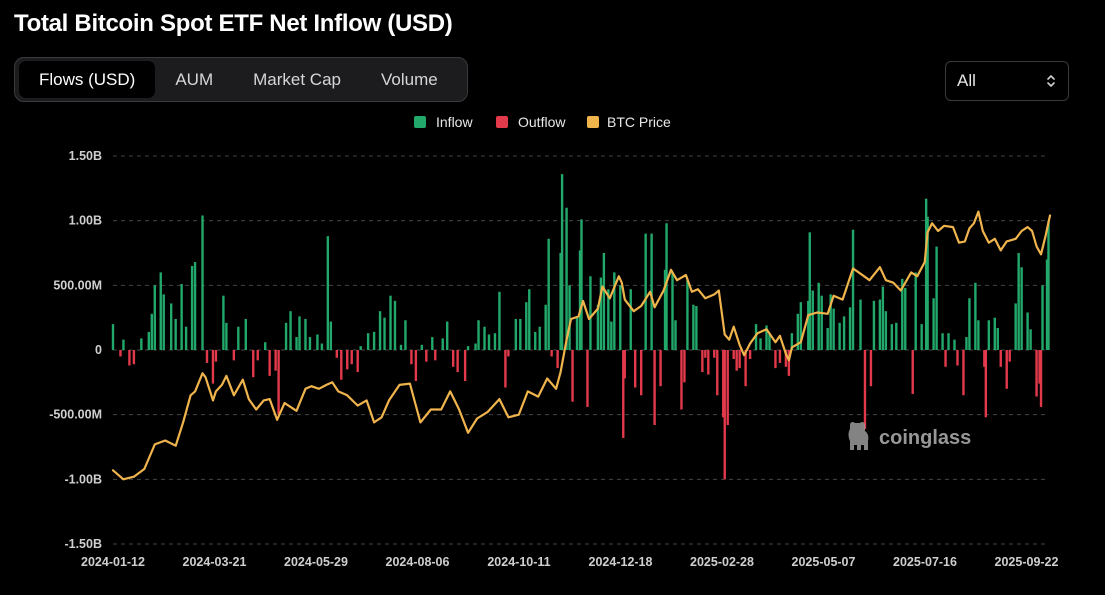 This screenshot has height=595, width=1105. What do you see at coordinates (1007, 81) in the screenshot?
I see `range-select: All` at bounding box center [1007, 81].